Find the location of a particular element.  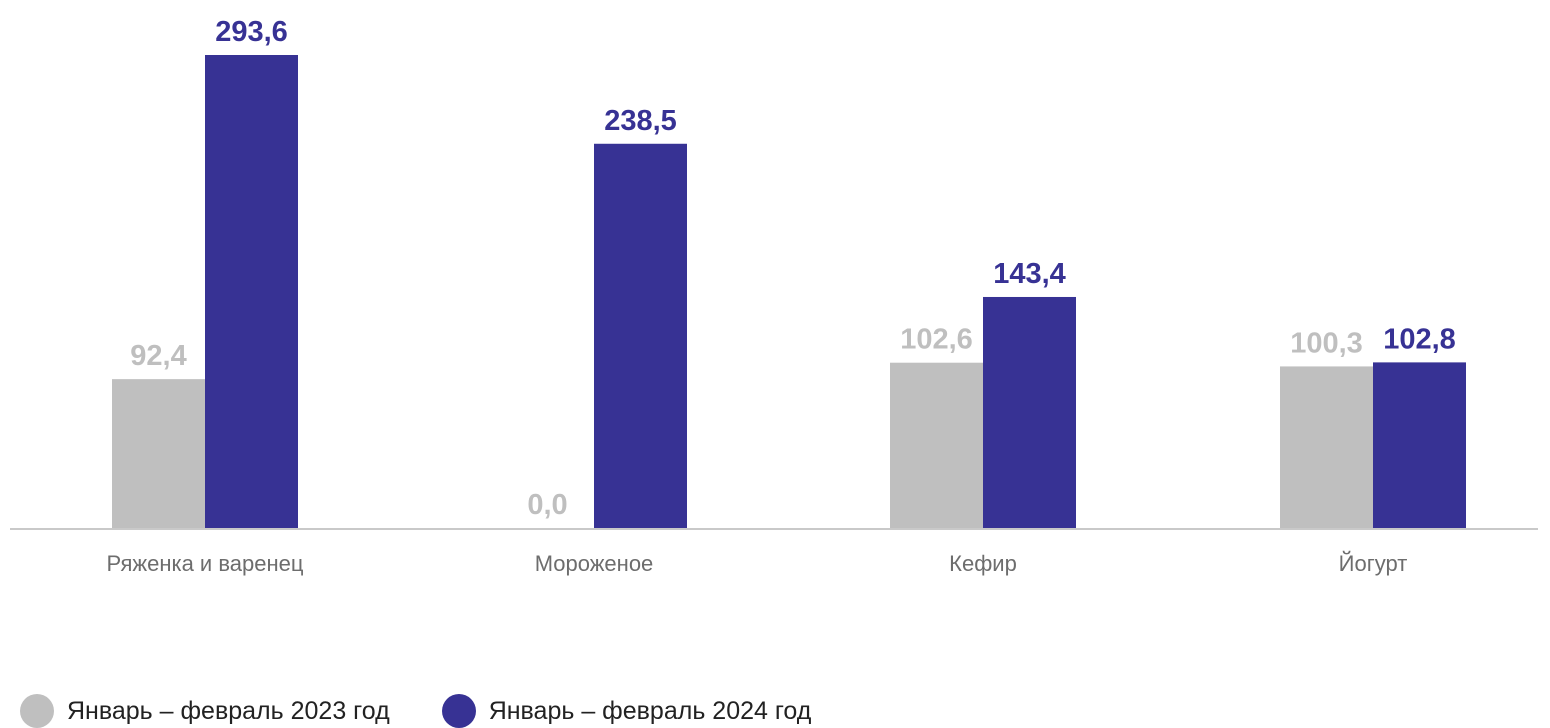

legend-label-2024: Январь – февраль 2024 год is located at coordinates (650, 710).